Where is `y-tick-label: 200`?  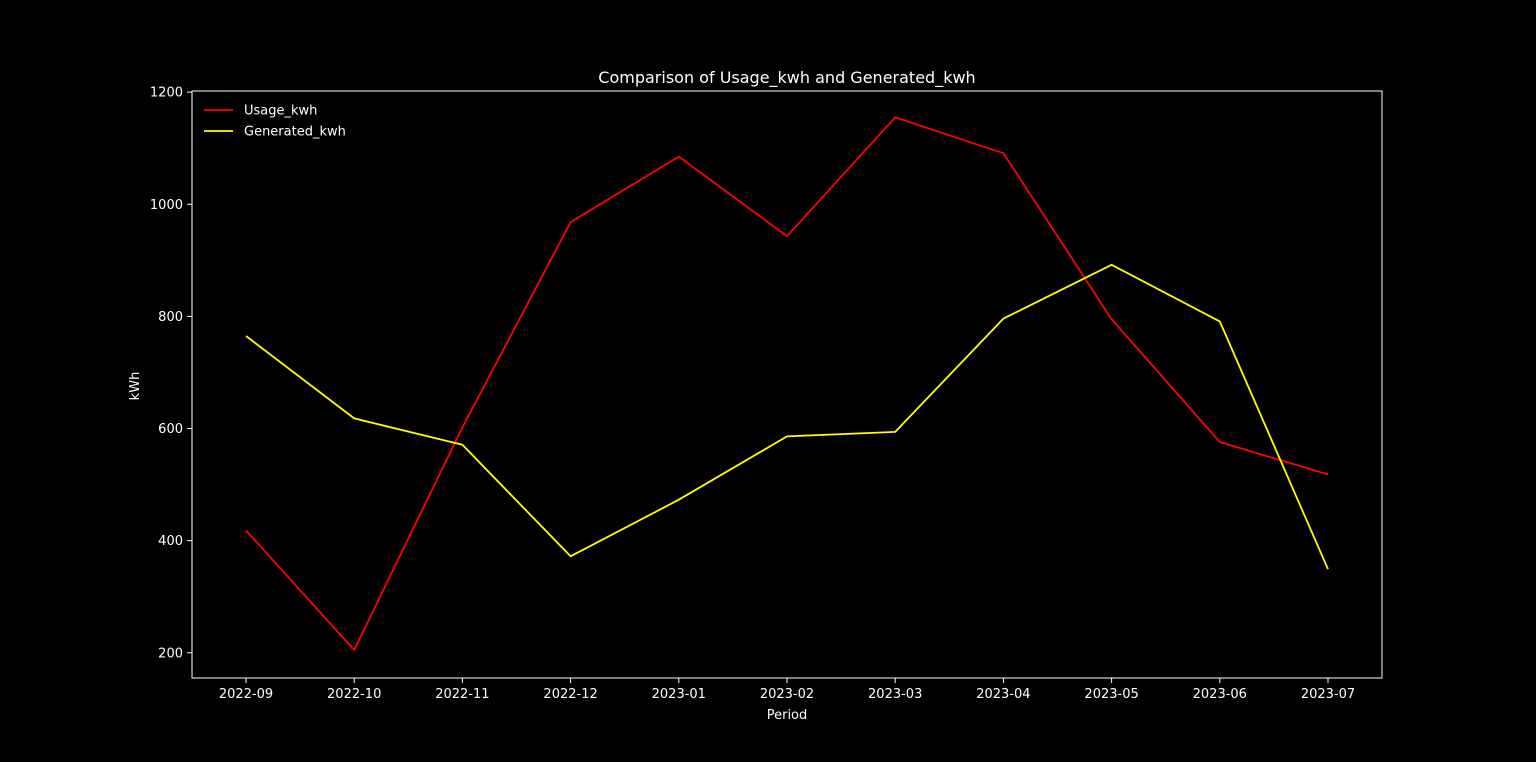
y-tick-label: 200 is located at coordinates (170, 653).